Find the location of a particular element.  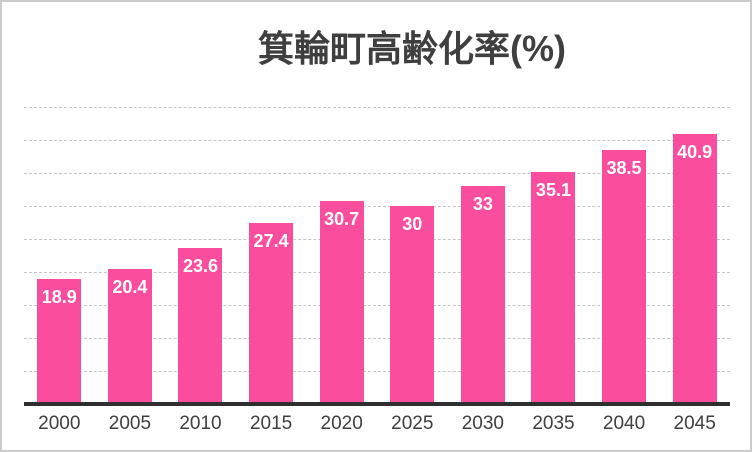

bar: 38.5 is located at coordinates (624, 277).